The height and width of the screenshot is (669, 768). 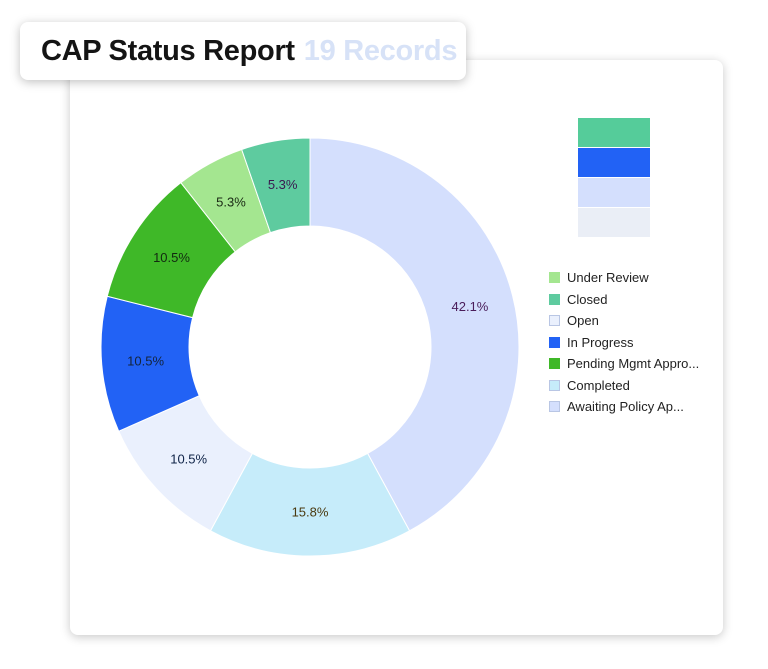 I want to click on legend-item: Closed, so click(x=624, y=300).